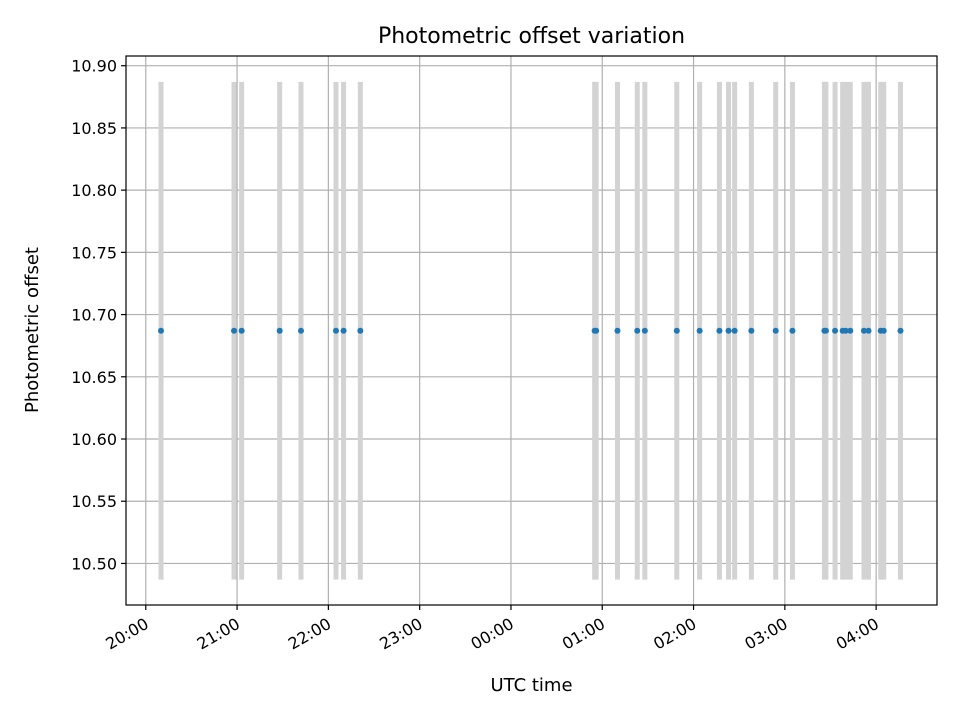 The height and width of the screenshot is (720, 960). I want to click on x-axis-label: UTC time, so click(531, 685).